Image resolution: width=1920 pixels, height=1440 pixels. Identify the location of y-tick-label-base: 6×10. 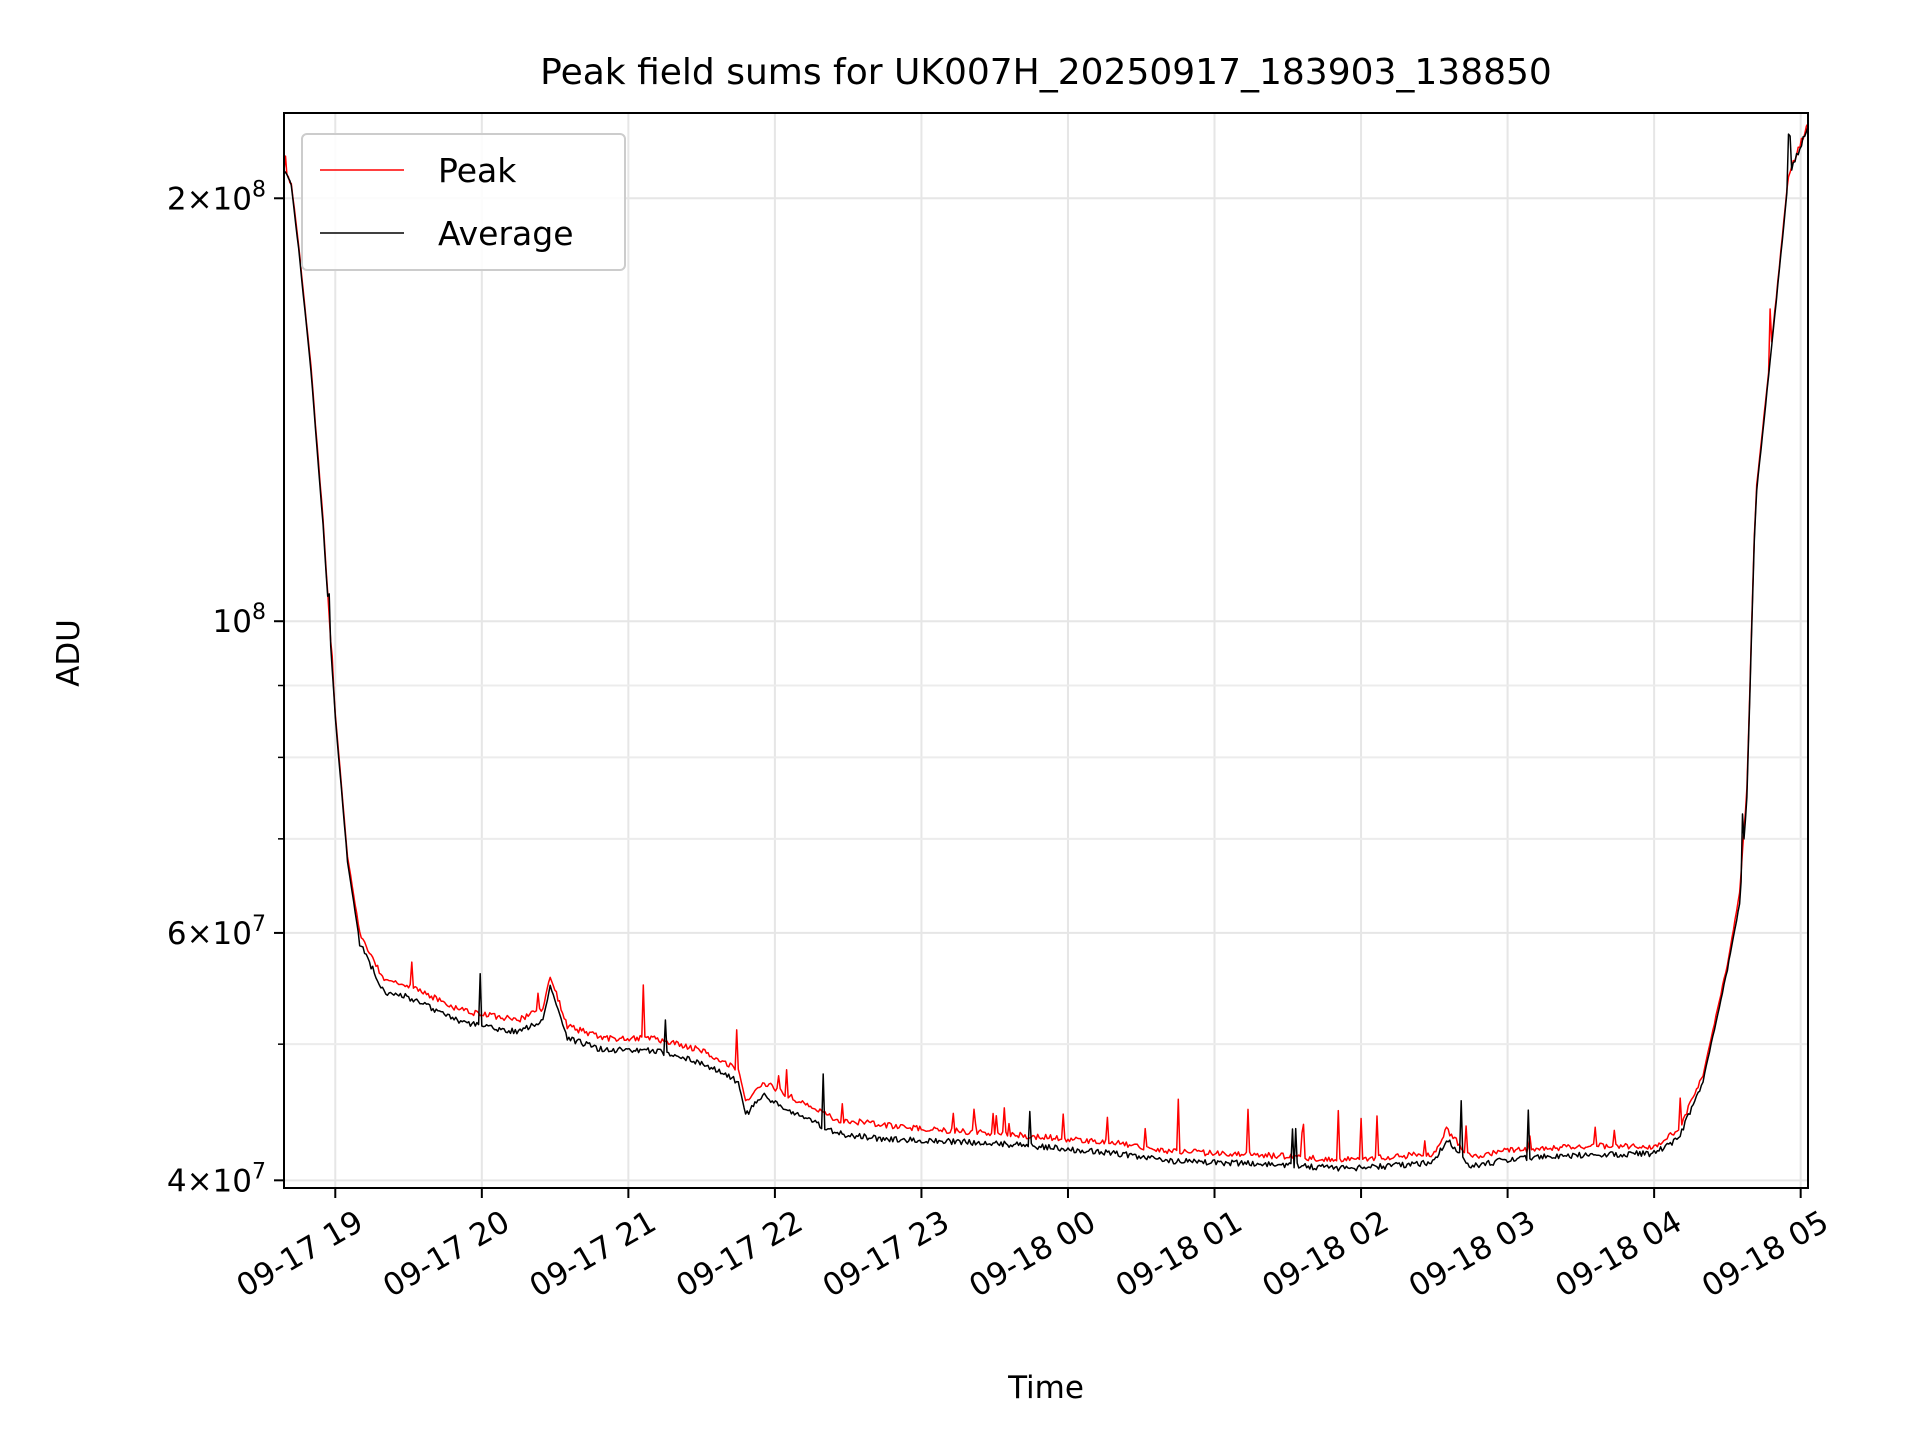
(209, 934).